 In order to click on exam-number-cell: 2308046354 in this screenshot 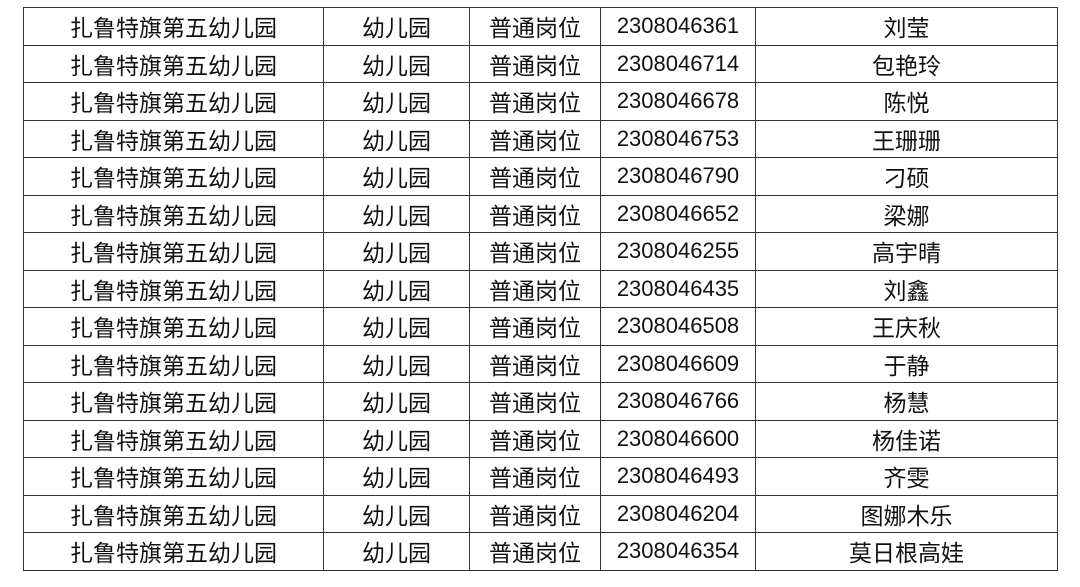, I will do `click(678, 551)`.